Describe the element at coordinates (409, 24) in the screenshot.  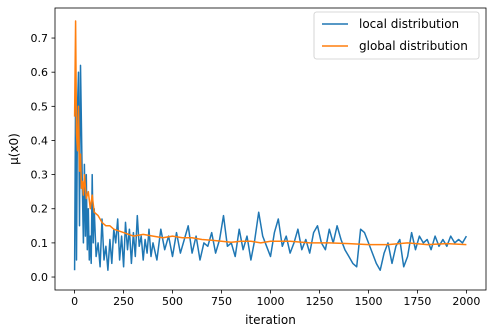
I see `legend-label: local distribution` at that location.